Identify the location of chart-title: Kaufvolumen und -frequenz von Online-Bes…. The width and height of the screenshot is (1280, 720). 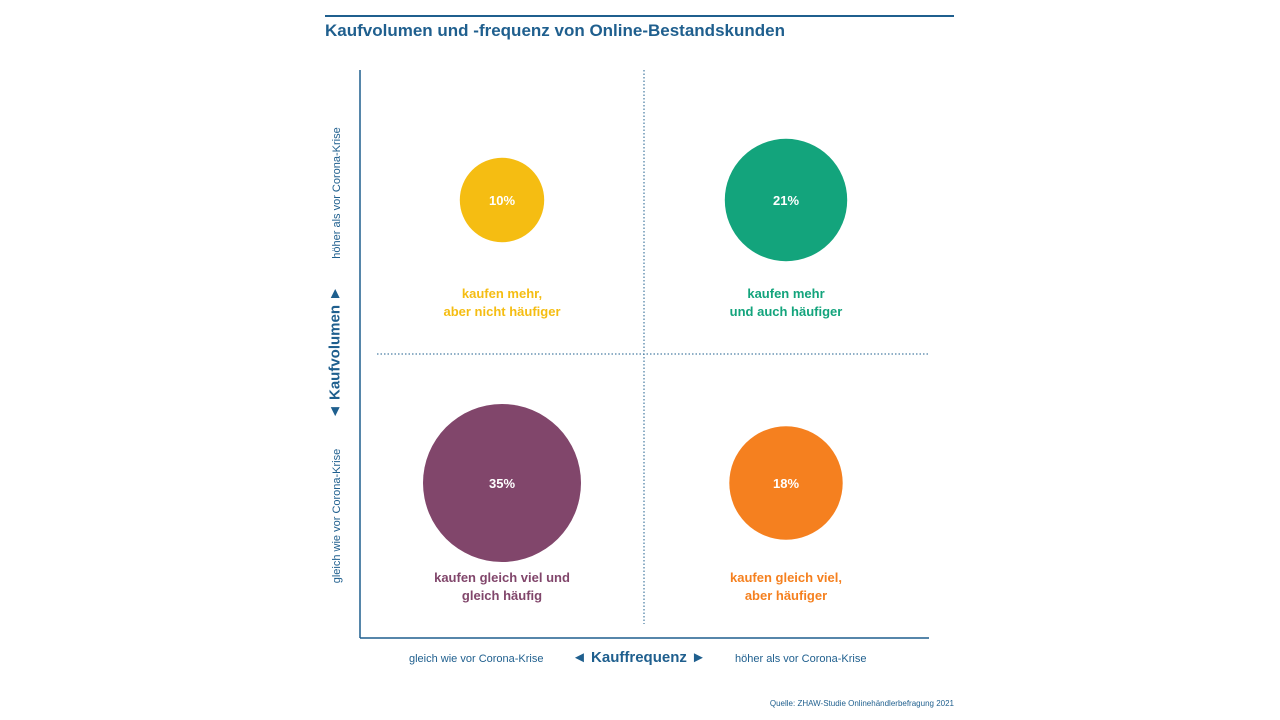
(555, 30).